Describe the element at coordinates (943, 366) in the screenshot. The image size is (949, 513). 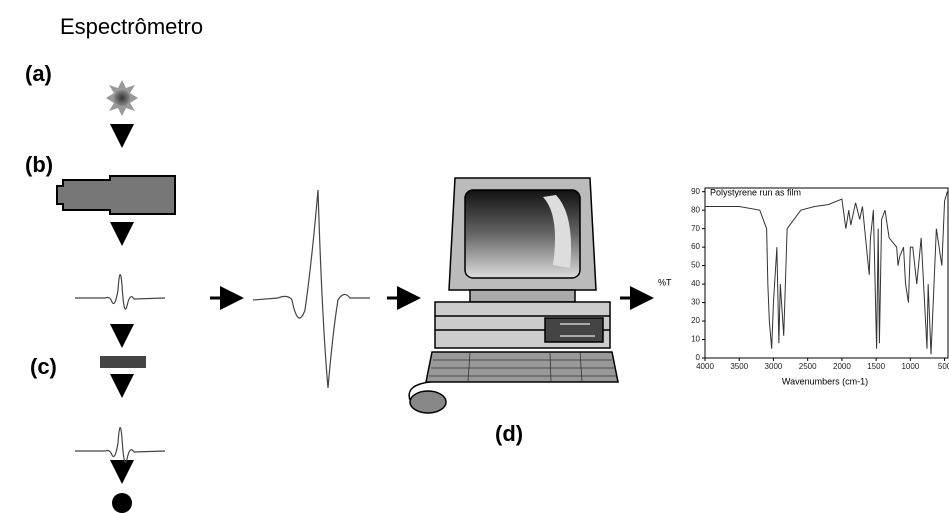
I see `x-tick-label: 500` at that location.